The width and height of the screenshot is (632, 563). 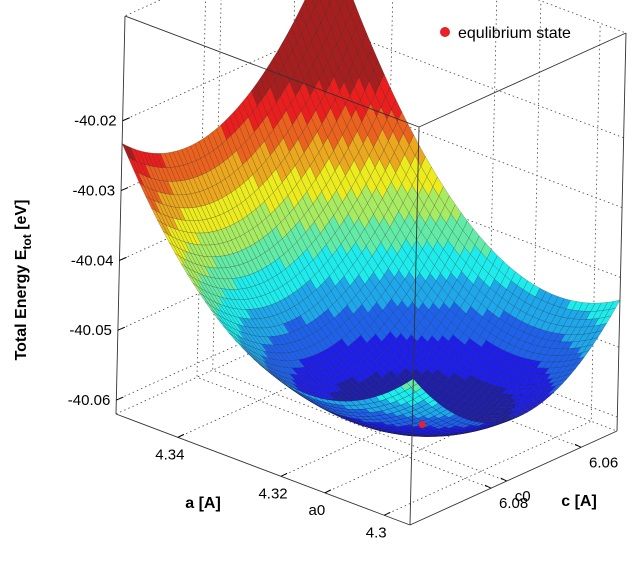 What do you see at coordinates (92, 260) in the screenshot?
I see `z-tick-label-2: -40.04` at bounding box center [92, 260].